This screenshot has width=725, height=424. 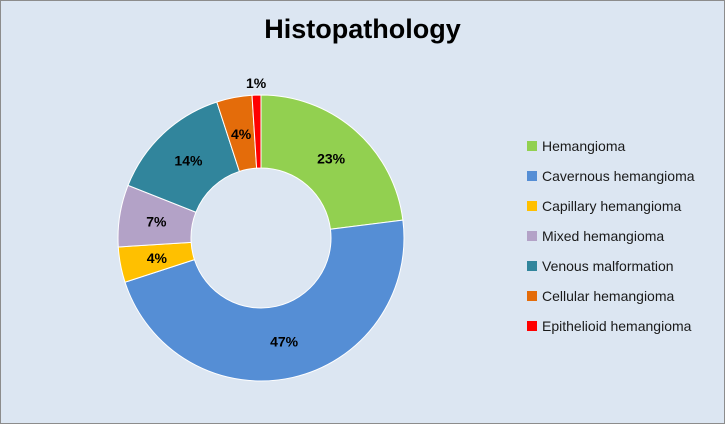 I want to click on data-label-capillary-hemangioma: 4%, so click(x=157, y=258).